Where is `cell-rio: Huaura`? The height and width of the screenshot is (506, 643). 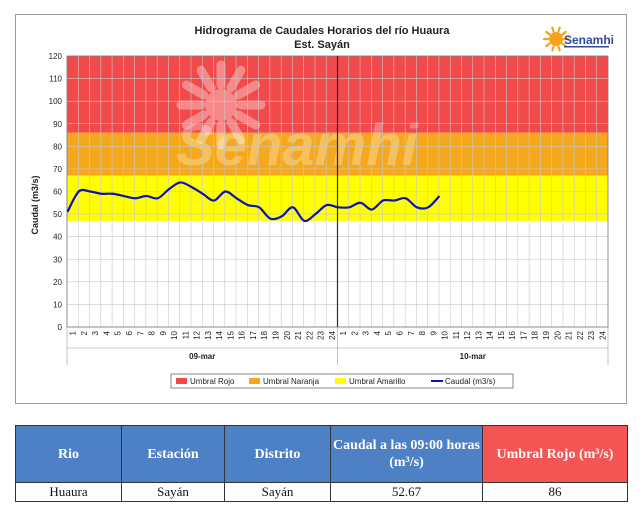
cell-rio: Huaura is located at coordinates (68, 492).